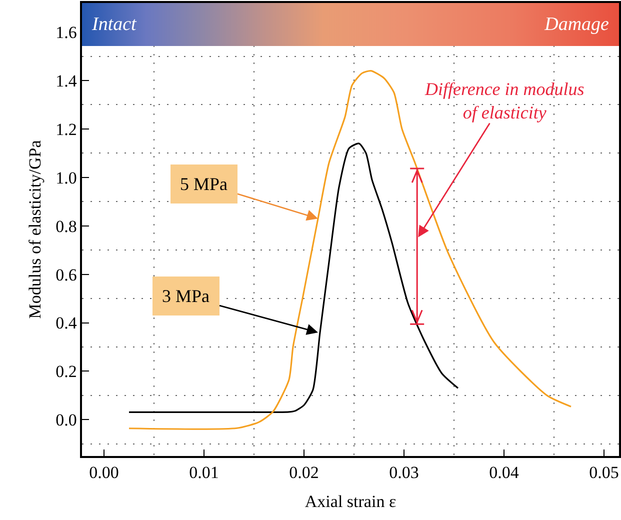 Image resolution: width=621 pixels, height=520 pixels. I want to click on x-tick-label: 0.01, so click(204, 472).